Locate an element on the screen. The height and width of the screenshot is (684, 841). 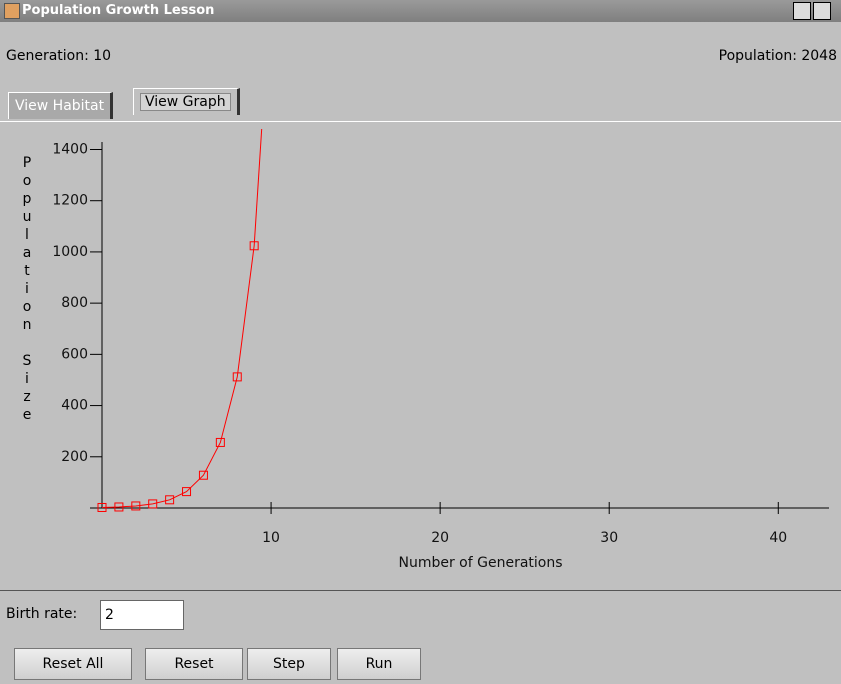
maximize-button is located at coordinates (822, 11).